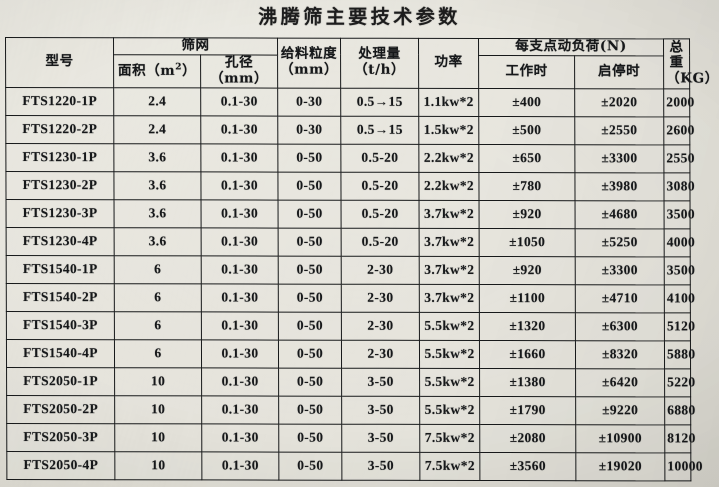 This screenshot has width=719, height=487. What do you see at coordinates (448, 130) in the screenshot?
I see `cell-power: 1.5kw*2` at bounding box center [448, 130].